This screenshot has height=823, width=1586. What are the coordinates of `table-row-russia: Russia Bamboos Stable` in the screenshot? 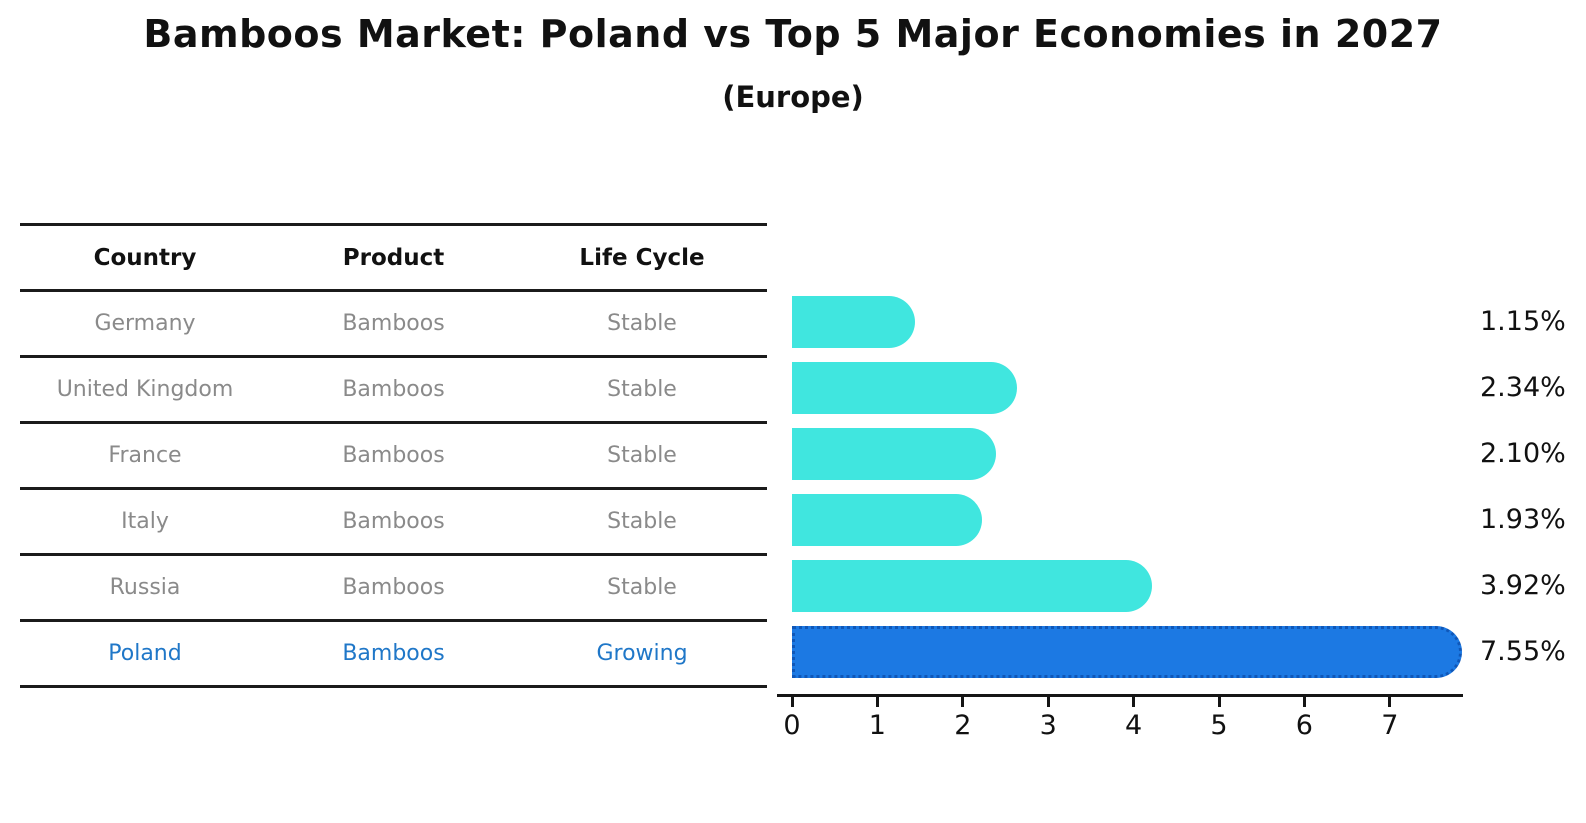 It's located at (393, 586).